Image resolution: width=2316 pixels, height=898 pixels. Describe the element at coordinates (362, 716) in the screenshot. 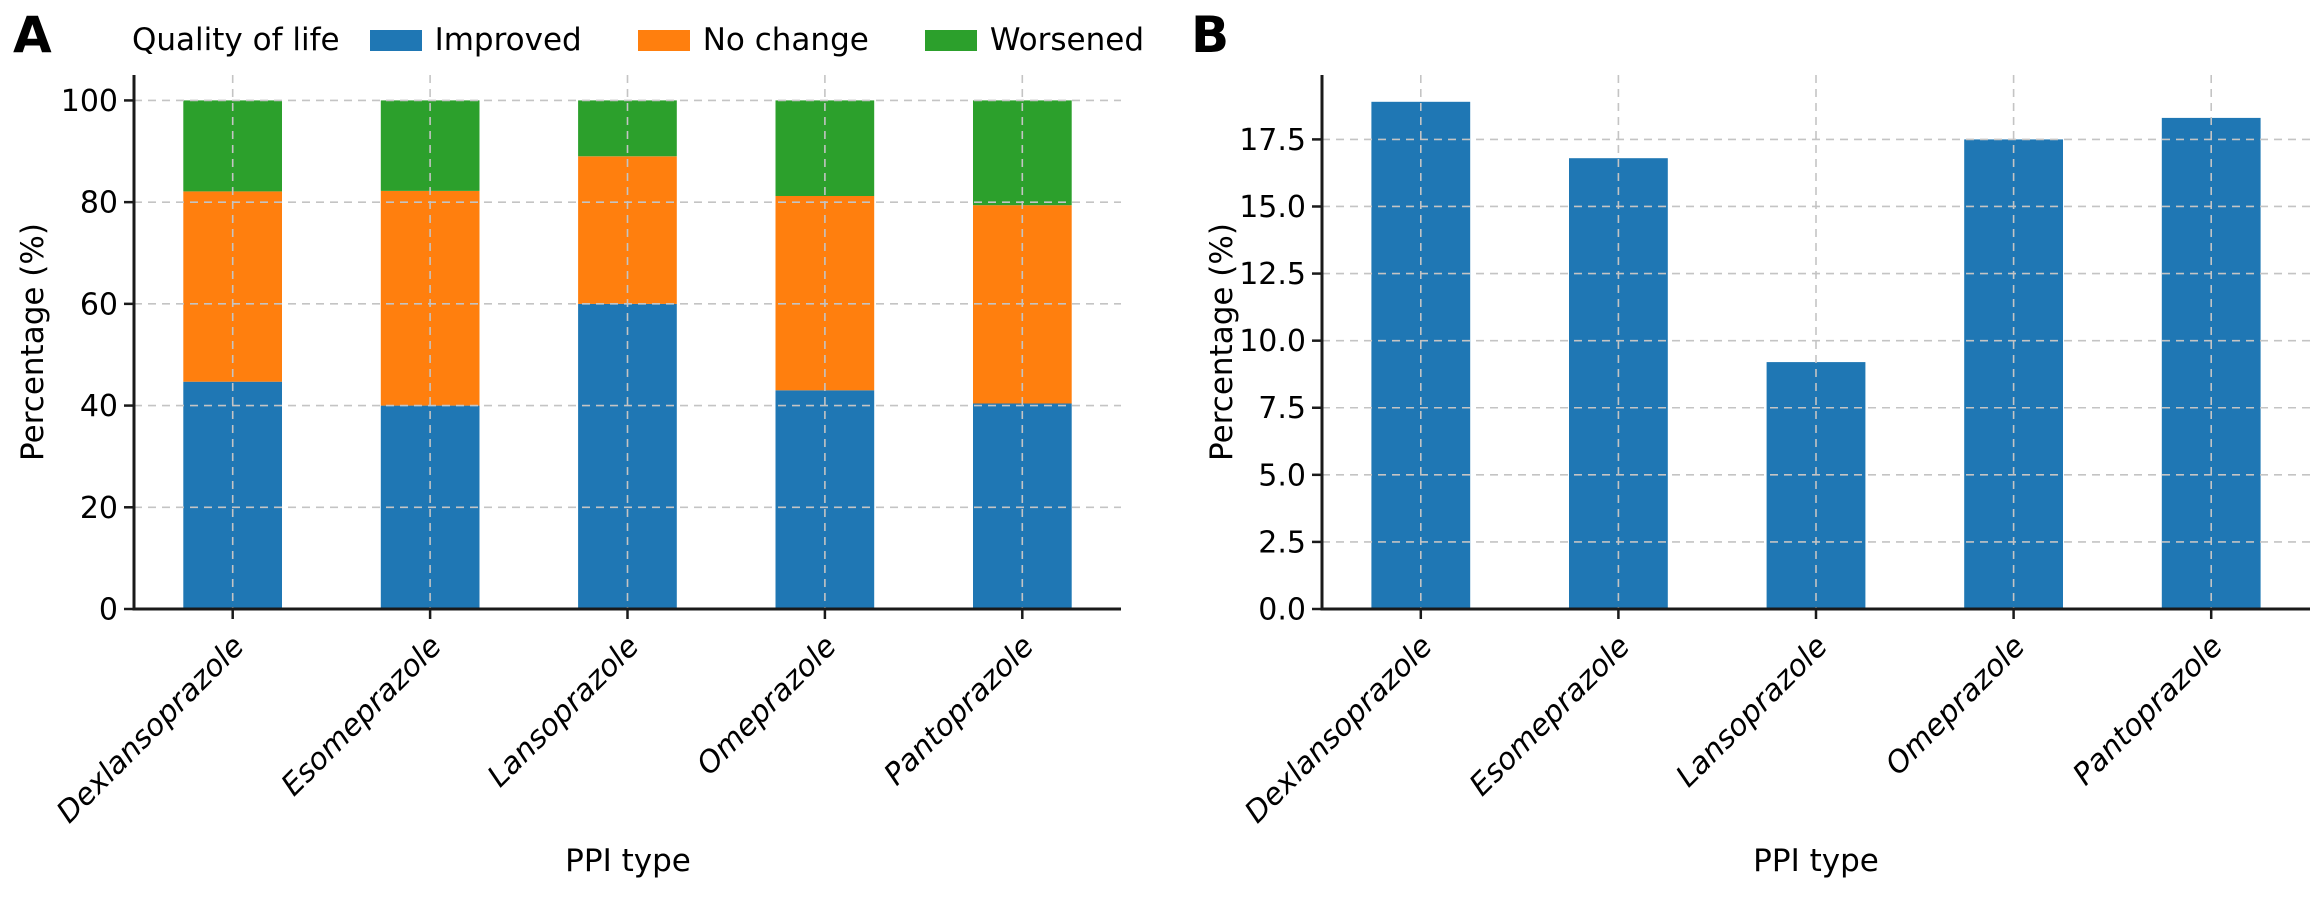

I see `x-tick-label-a-esomeprazole: Esomeprazole` at that location.